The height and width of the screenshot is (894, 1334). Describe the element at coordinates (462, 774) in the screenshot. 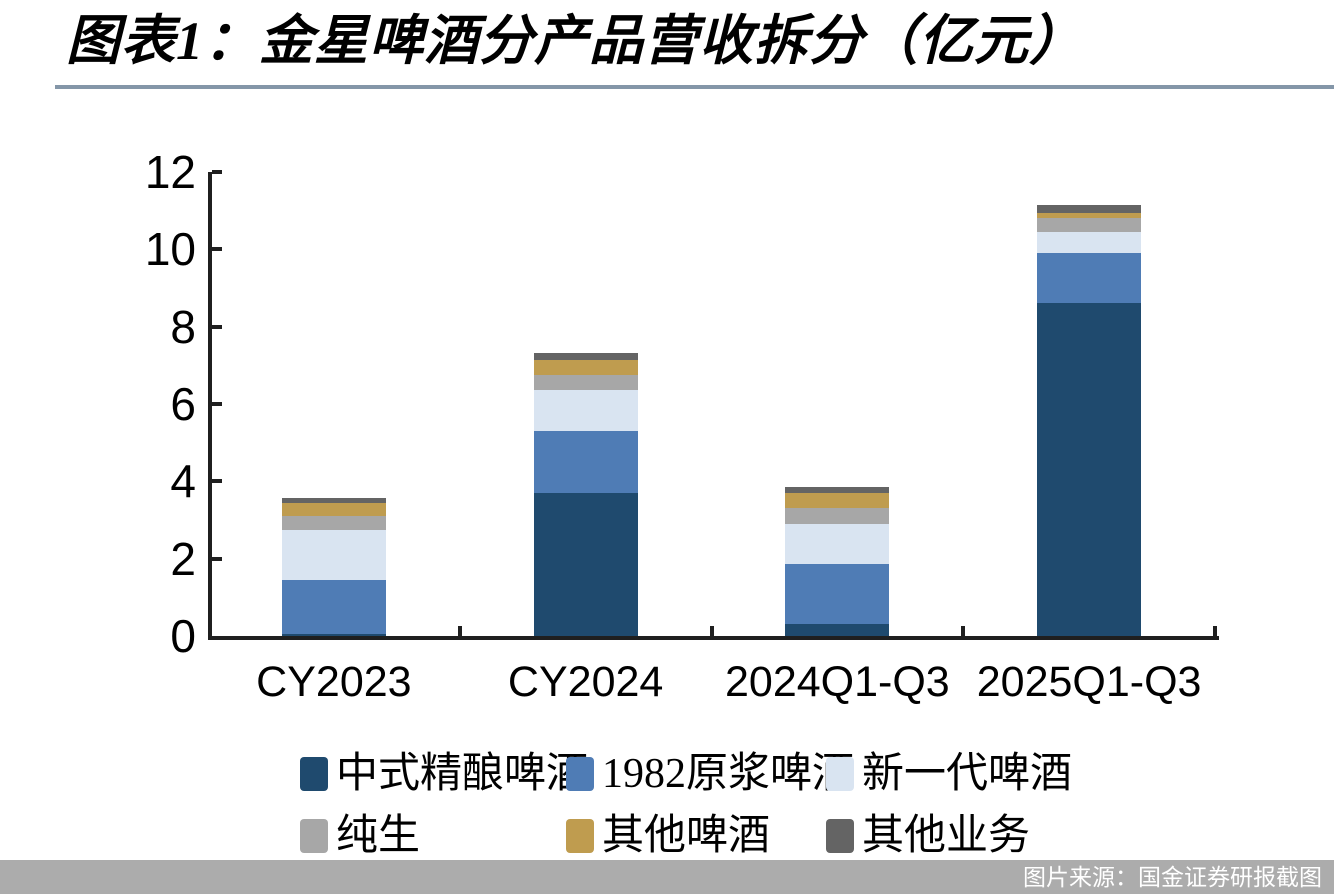

I see `legend-label: 中式精酿啤酒` at that location.